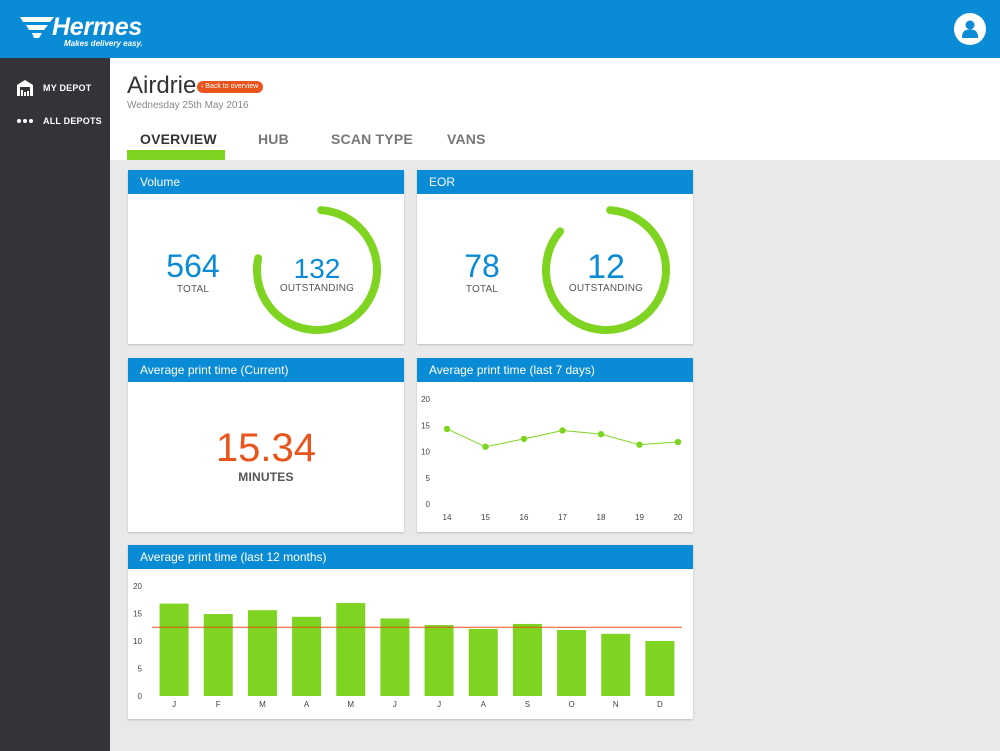 This screenshot has width=1000, height=751. Describe the element at coordinates (466, 139) in the screenshot. I see `tab-vans: VANS` at that location.